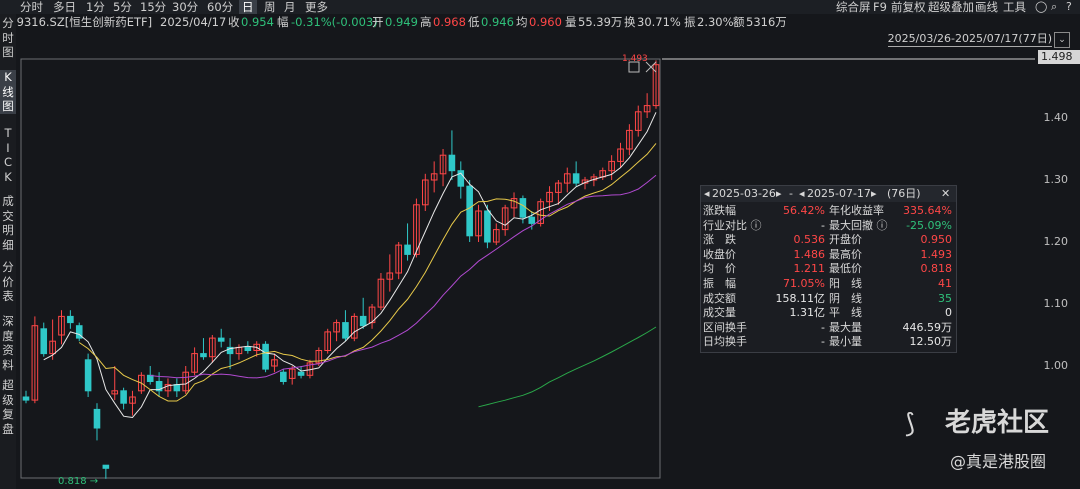 This screenshot has width=1080, height=489. I want to click on stats-label: 收盘价, so click(719, 254).